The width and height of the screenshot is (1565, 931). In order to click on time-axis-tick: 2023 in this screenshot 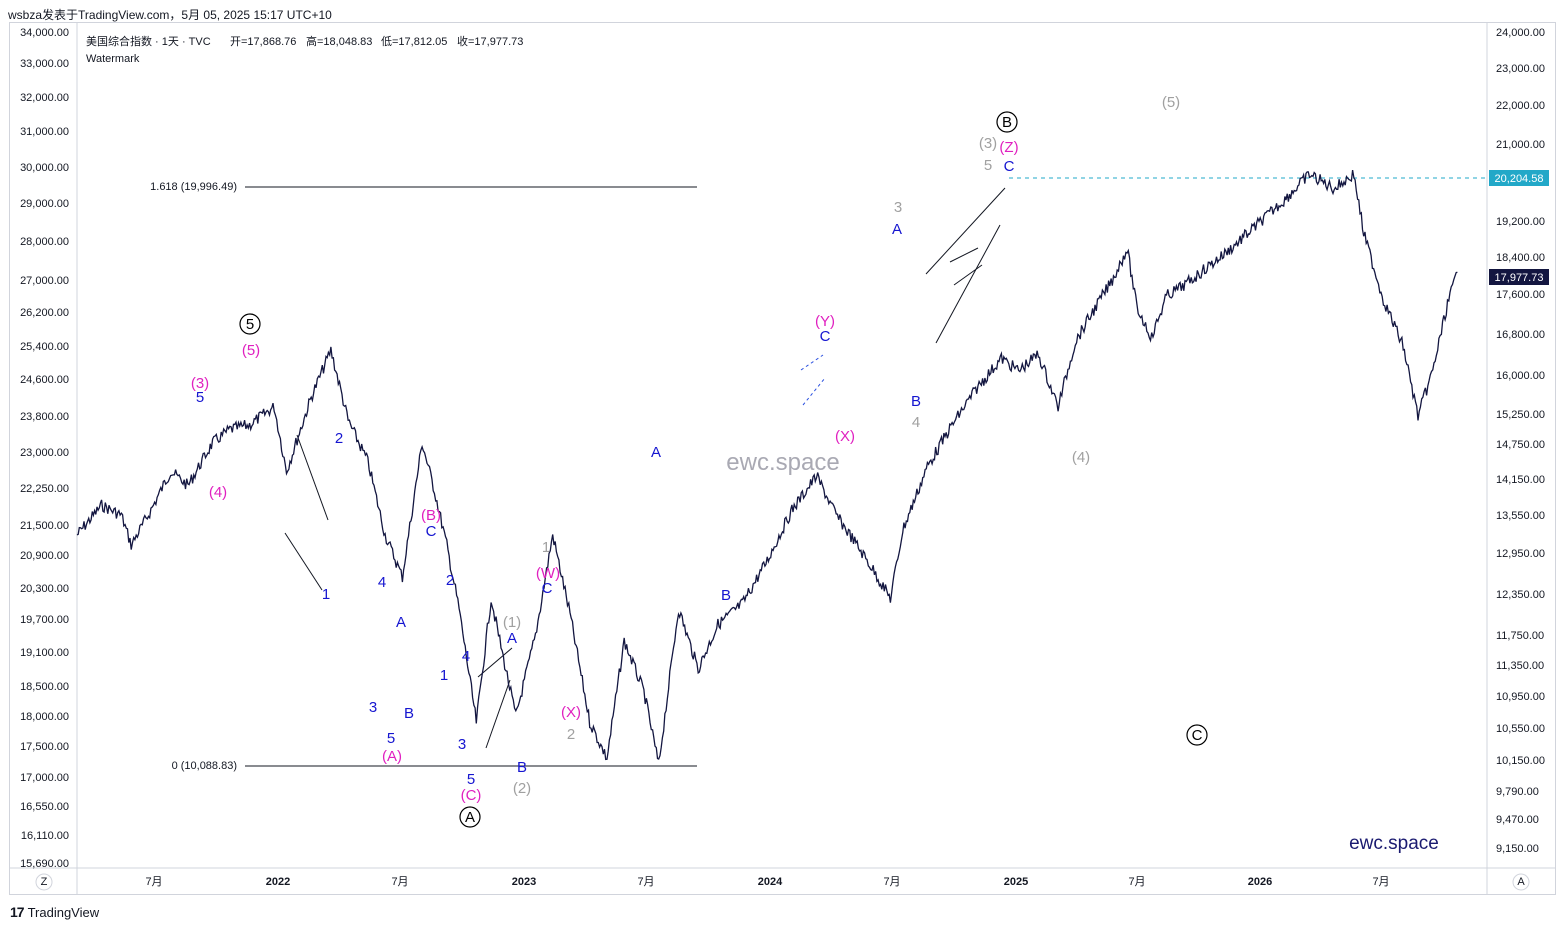, I will do `click(524, 882)`.